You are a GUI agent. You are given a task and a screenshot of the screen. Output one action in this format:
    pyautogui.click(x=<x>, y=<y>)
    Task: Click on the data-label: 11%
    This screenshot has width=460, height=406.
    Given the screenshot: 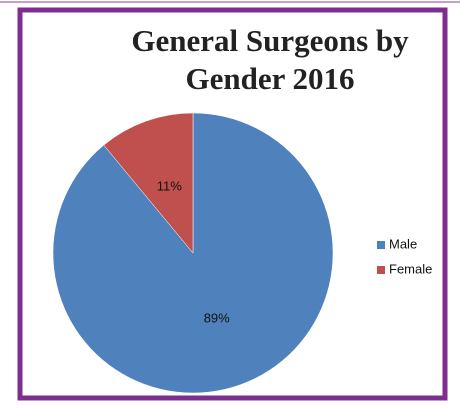 What is the action you would take?
    pyautogui.click(x=169, y=186)
    